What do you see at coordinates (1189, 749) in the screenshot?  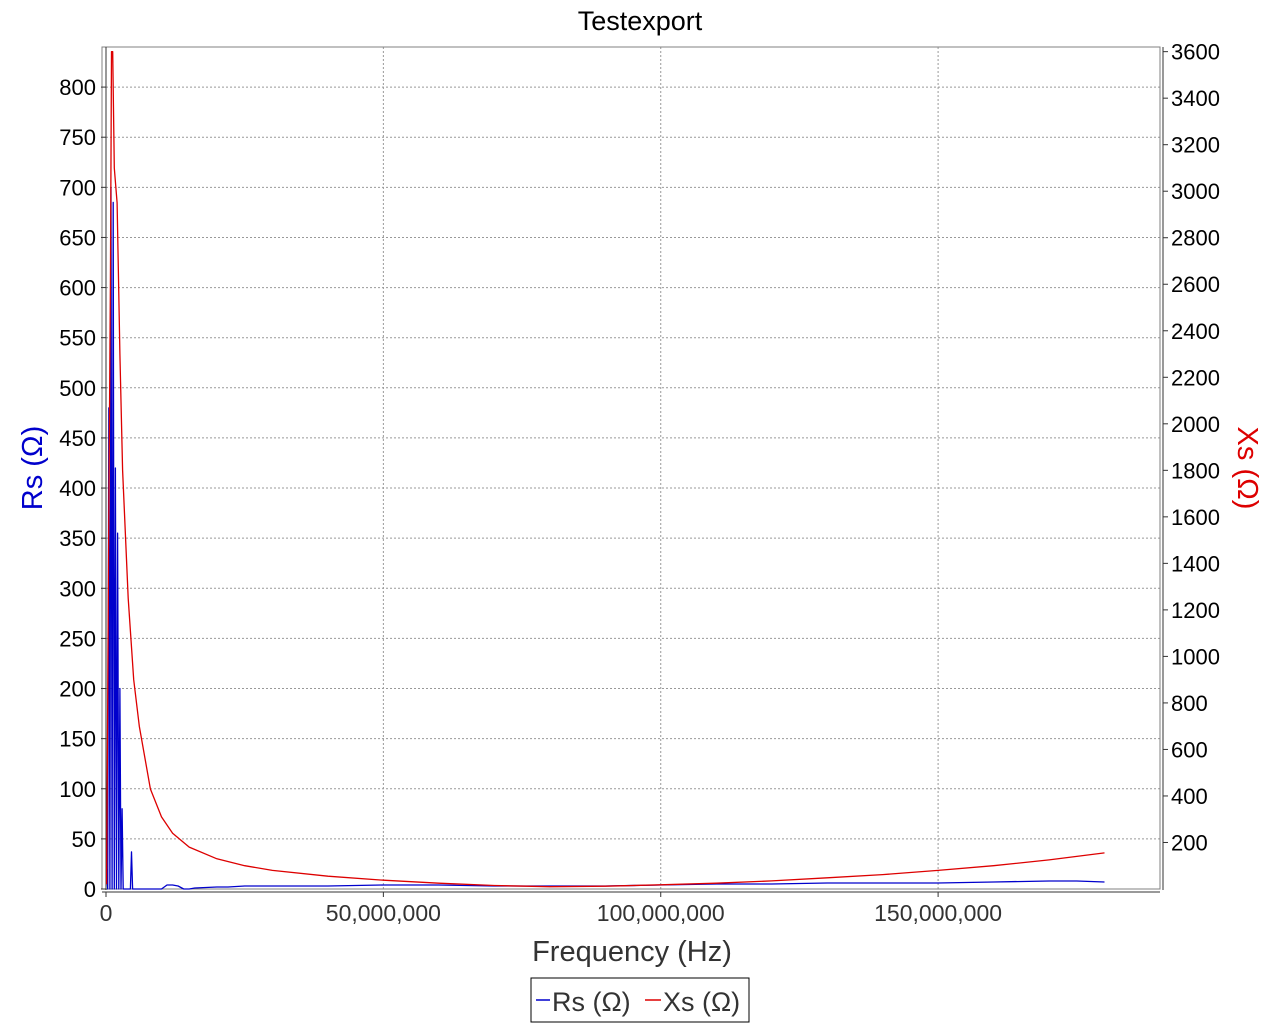 I see `right-tick-label: 600` at bounding box center [1189, 749].